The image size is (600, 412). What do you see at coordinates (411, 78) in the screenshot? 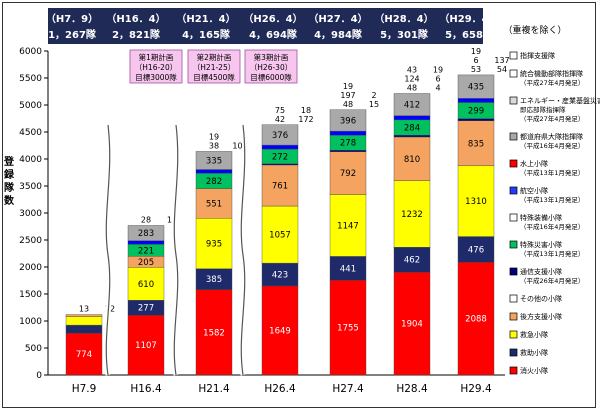
I see `top-small-label: 124` at bounding box center [411, 78].